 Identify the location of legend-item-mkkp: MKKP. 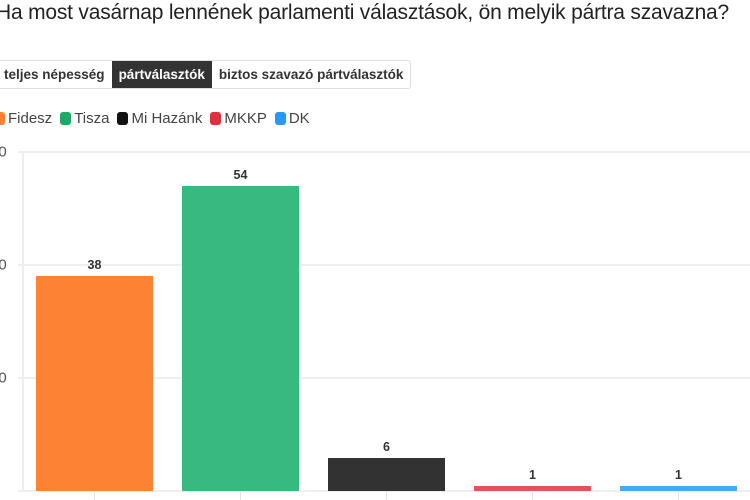
(238, 118).